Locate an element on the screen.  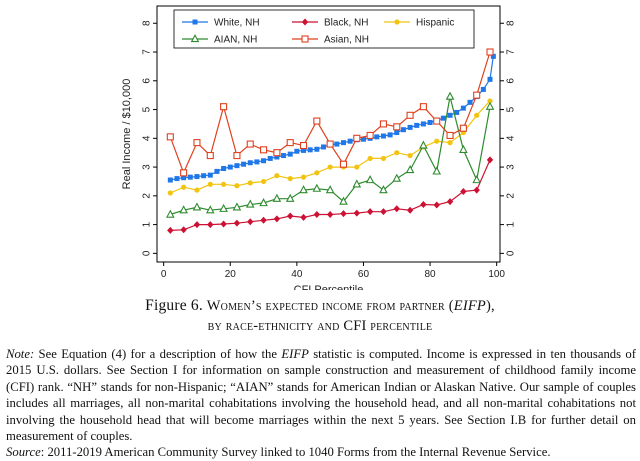
y-tick-label-left: 7 is located at coordinates (147, 52).